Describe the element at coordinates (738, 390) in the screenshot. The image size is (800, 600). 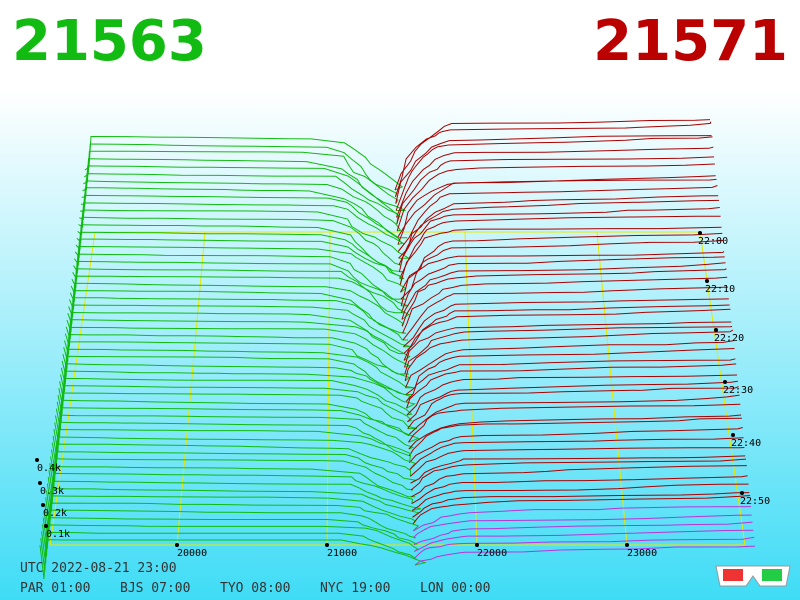
I see `time-tick-label: 22:30` at that location.